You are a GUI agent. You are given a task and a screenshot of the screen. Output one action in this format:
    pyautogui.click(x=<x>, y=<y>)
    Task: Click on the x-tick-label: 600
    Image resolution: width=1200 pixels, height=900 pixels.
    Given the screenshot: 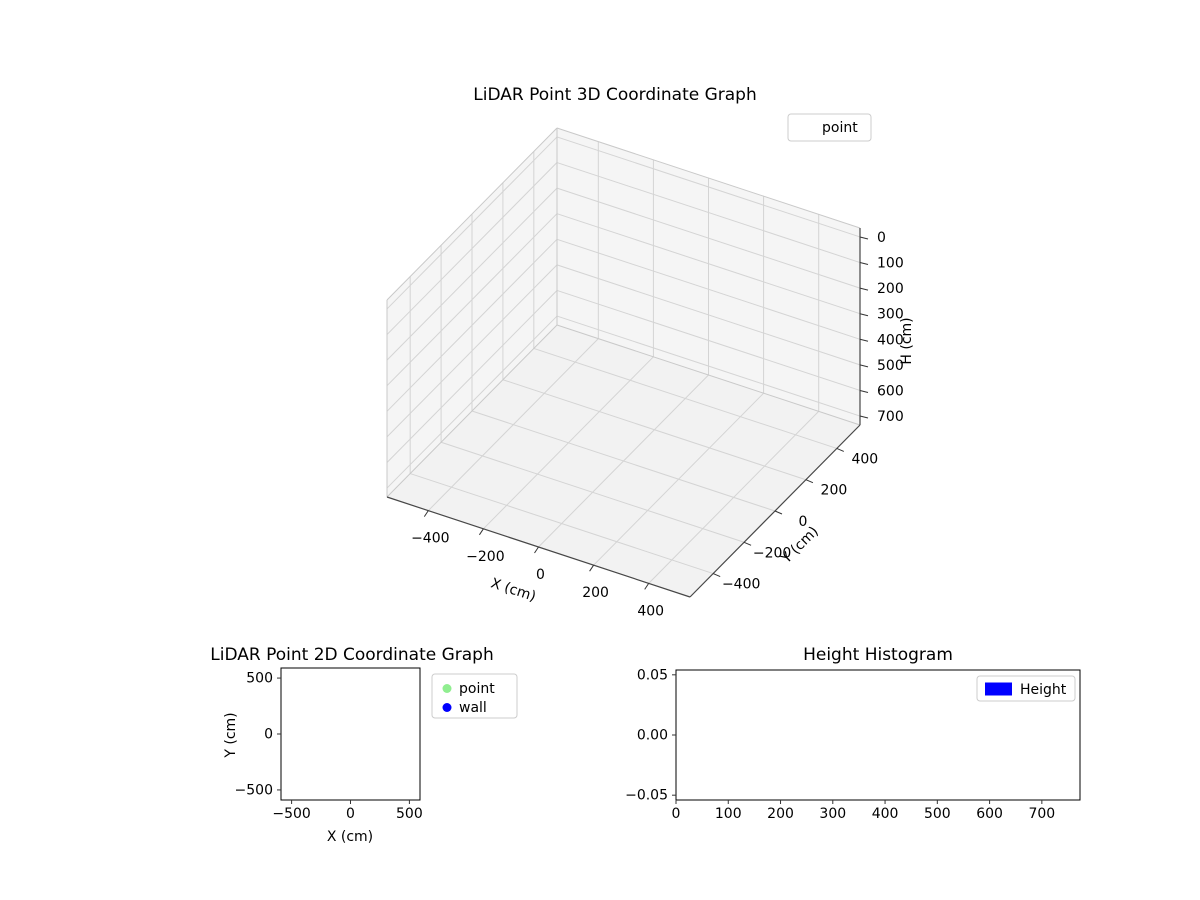 What is the action you would take?
    pyautogui.click(x=989, y=814)
    